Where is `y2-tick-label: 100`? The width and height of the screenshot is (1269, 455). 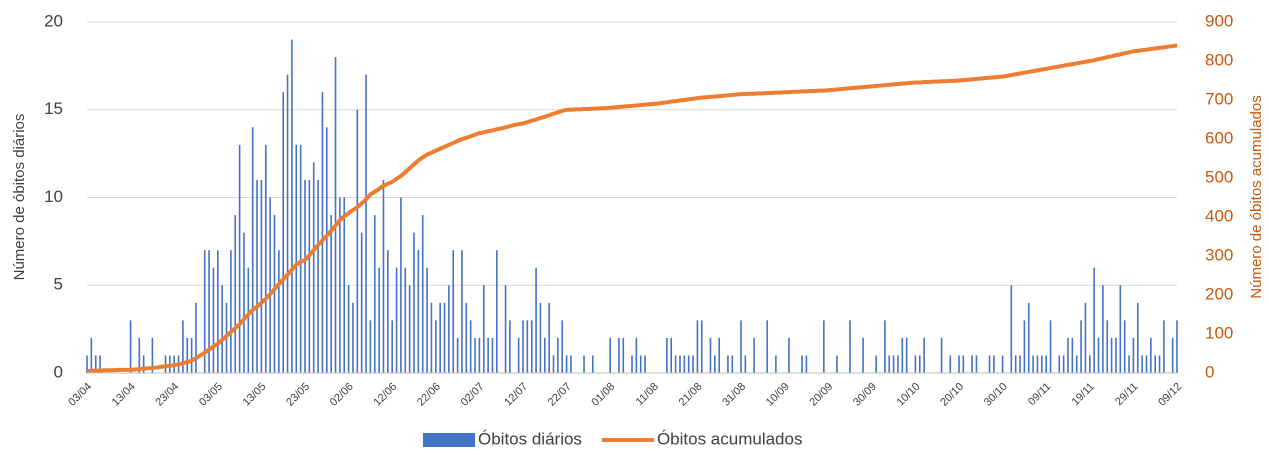
y2-tick-label: 100 is located at coordinates (1219, 332).